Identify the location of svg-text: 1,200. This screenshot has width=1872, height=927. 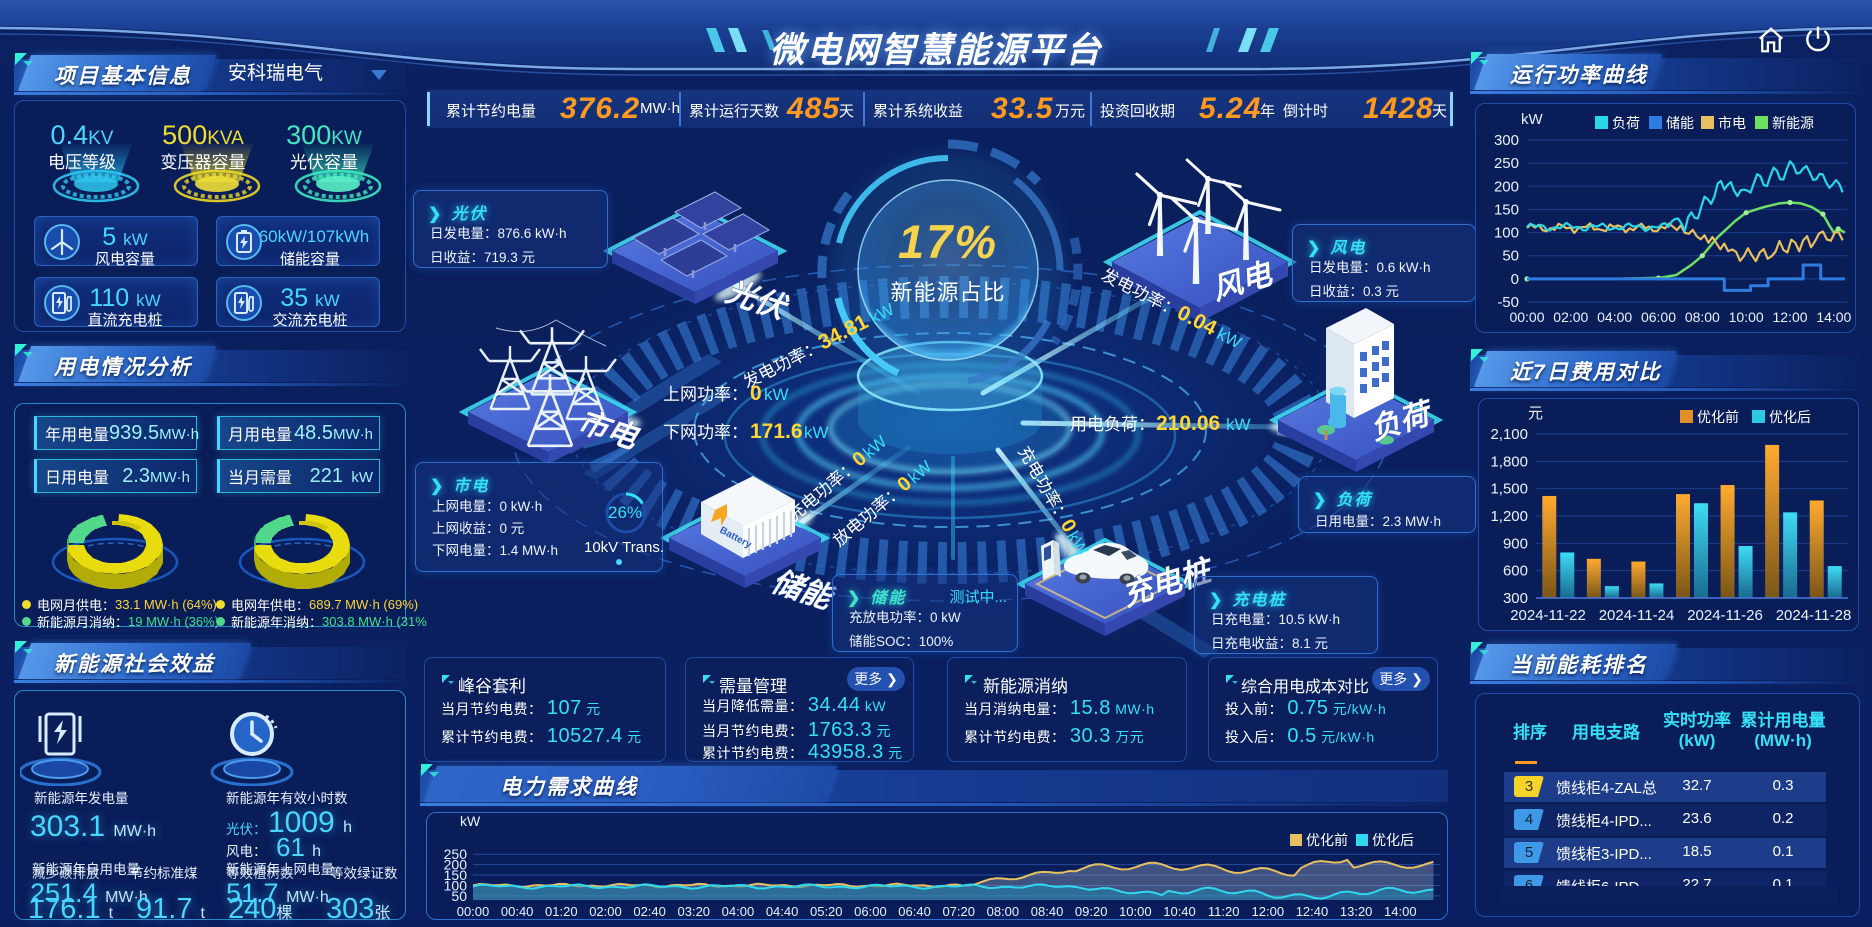
(1509, 516).